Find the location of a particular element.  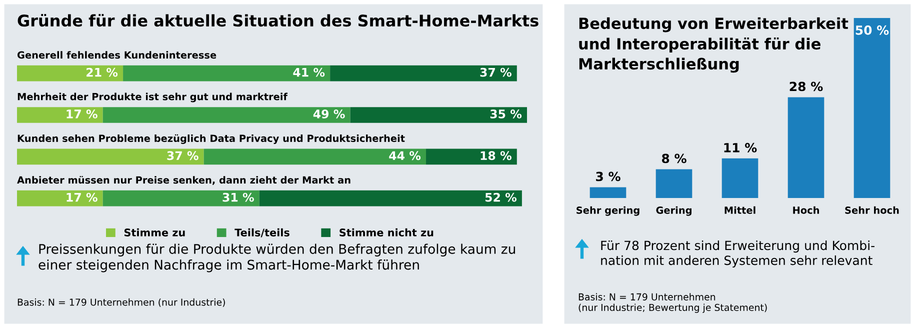

y-tick-label: Generell fehlendes Kundeninteresse is located at coordinates (116, 55).